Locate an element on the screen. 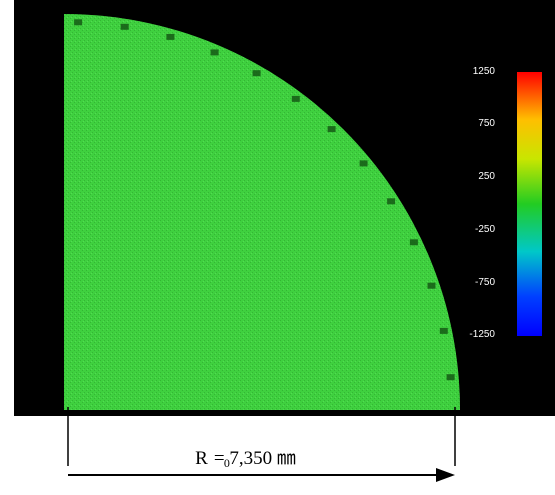 Image resolution: width=555 pixels, height=495 pixels. radius-value: = 7,350 ㎜ is located at coordinates (254, 458).